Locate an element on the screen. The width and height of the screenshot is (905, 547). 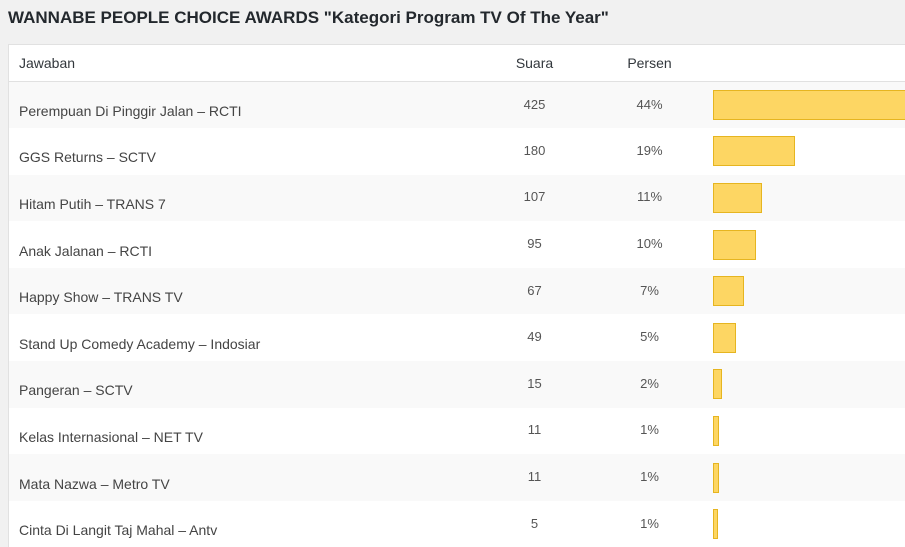
vote-count: 95 is located at coordinates (535, 244).